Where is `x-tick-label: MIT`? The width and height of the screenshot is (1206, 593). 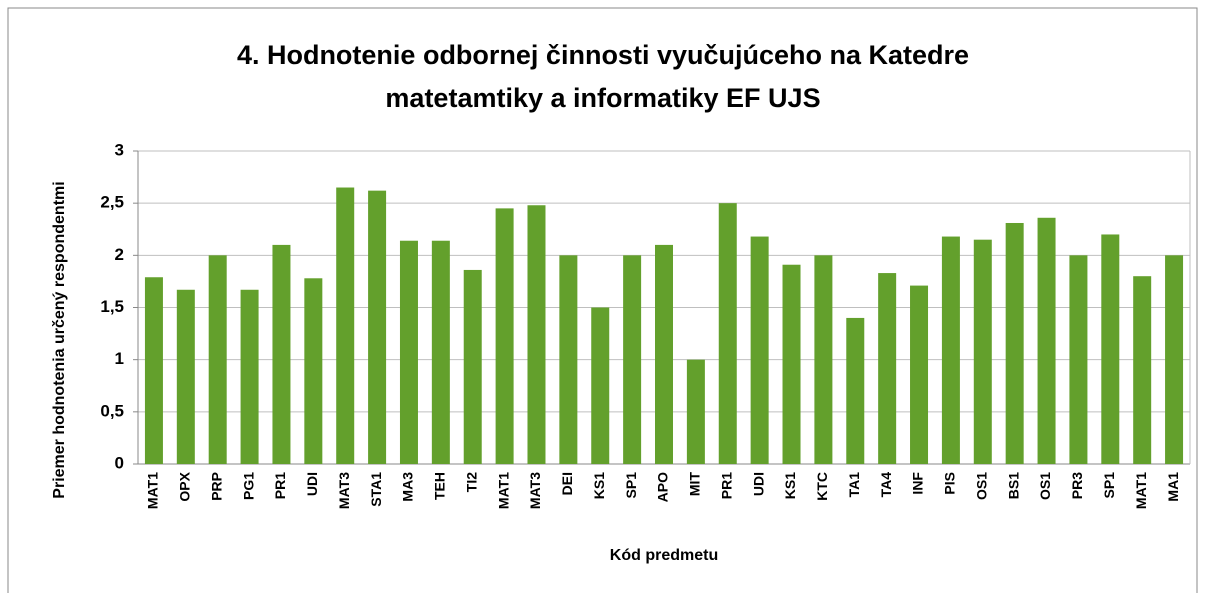
x-tick-label: MIT is located at coordinates (695, 484).